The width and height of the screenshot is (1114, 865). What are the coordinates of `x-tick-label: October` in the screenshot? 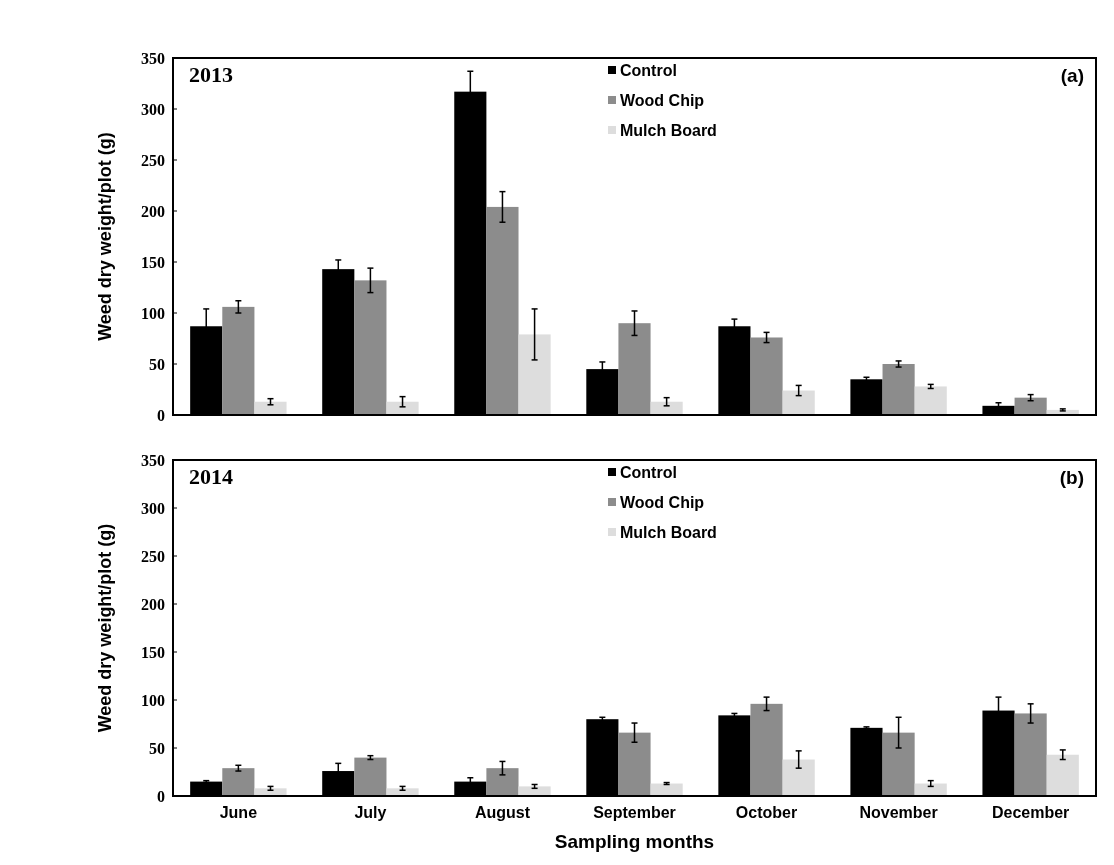 It's located at (766, 812).